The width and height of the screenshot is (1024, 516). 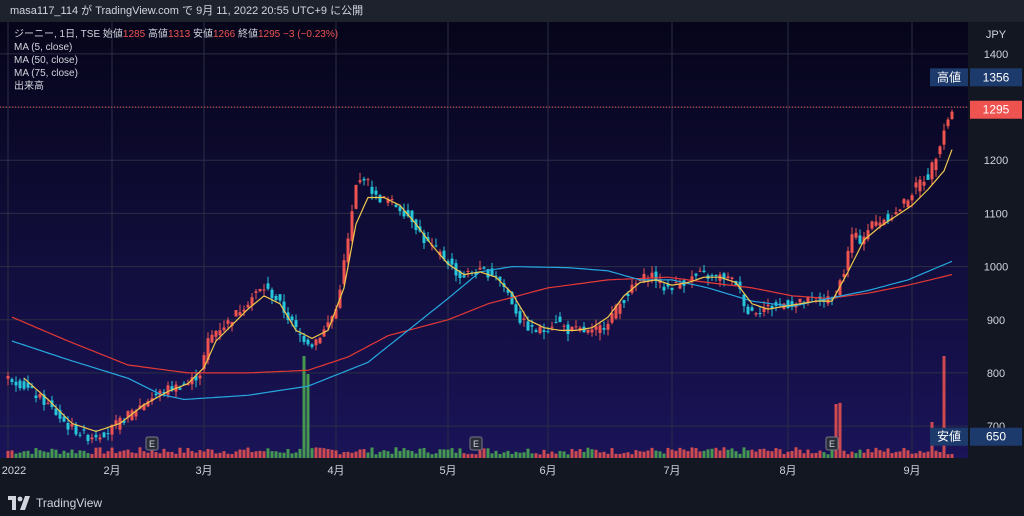 I want to click on tradingview-logo: TradingView, so click(x=55, y=503).